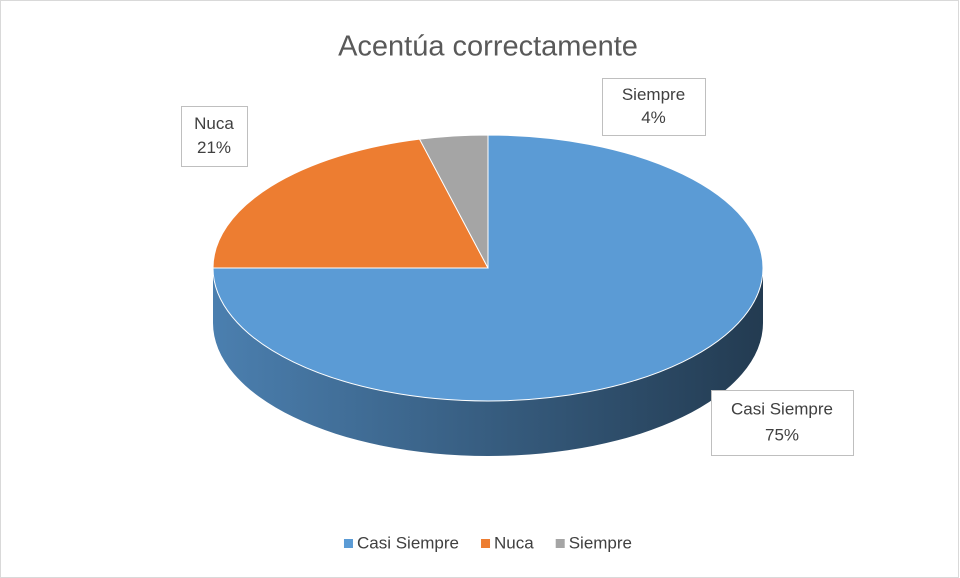  I want to click on data-label-name: Casi Siempre, so click(782, 409).